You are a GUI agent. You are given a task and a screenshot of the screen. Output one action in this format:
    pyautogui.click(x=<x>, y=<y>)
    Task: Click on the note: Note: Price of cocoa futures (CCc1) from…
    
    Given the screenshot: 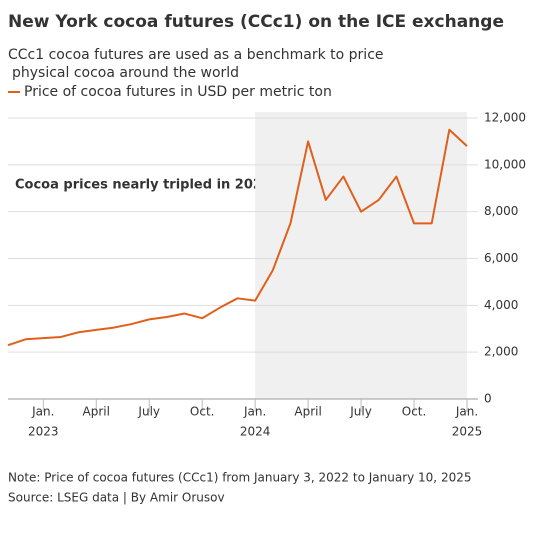 What is the action you would take?
    pyautogui.click(x=239, y=478)
    